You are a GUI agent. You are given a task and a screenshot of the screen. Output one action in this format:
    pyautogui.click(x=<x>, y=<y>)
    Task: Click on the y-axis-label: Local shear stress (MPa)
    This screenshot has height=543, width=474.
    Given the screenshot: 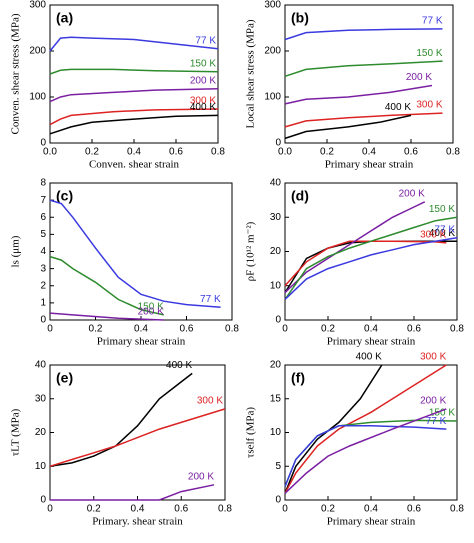 What is the action you would take?
    pyautogui.click(x=251, y=73)
    